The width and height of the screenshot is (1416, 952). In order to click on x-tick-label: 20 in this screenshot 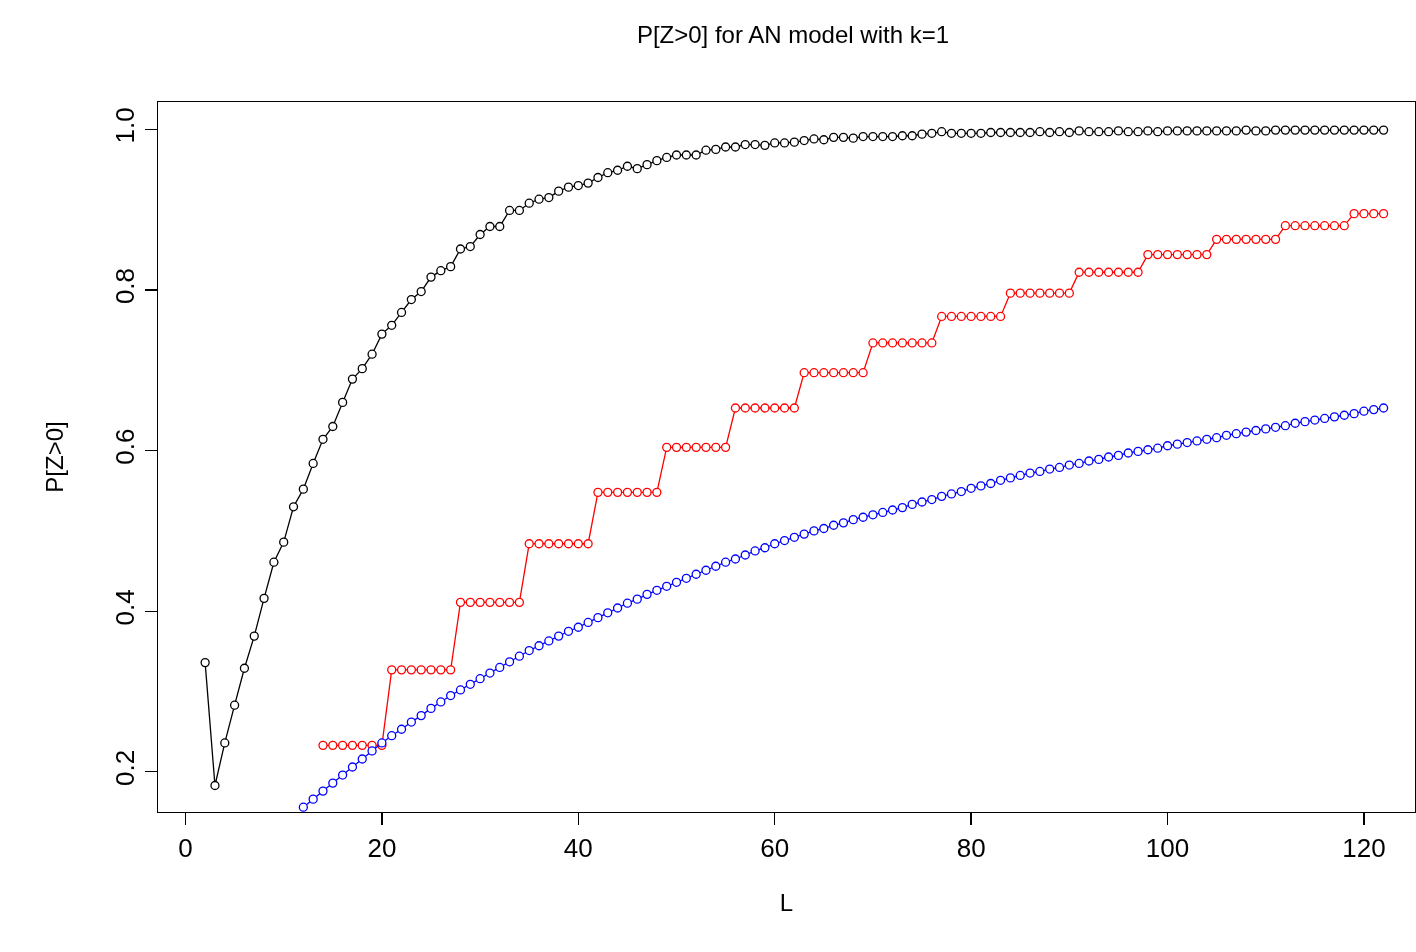, I will do `click(382, 847)`.